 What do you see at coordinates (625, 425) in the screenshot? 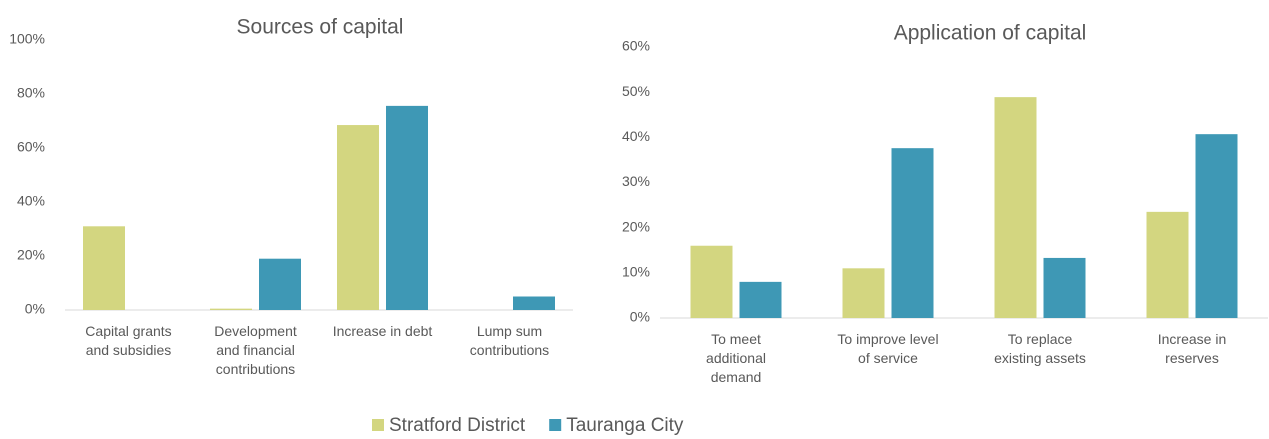
I see `legend-label: Tauranga City` at bounding box center [625, 425].